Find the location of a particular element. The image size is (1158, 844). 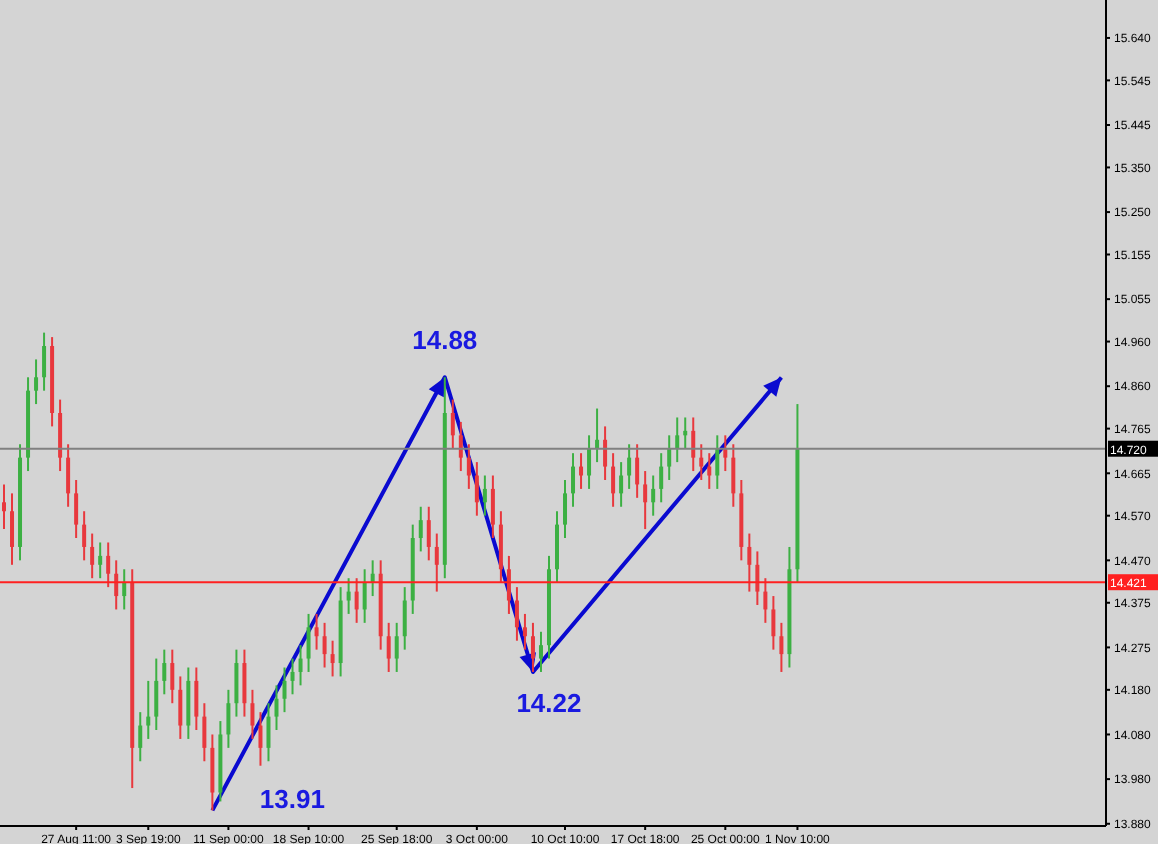

annotation: 14.22 is located at coordinates (549, 702).